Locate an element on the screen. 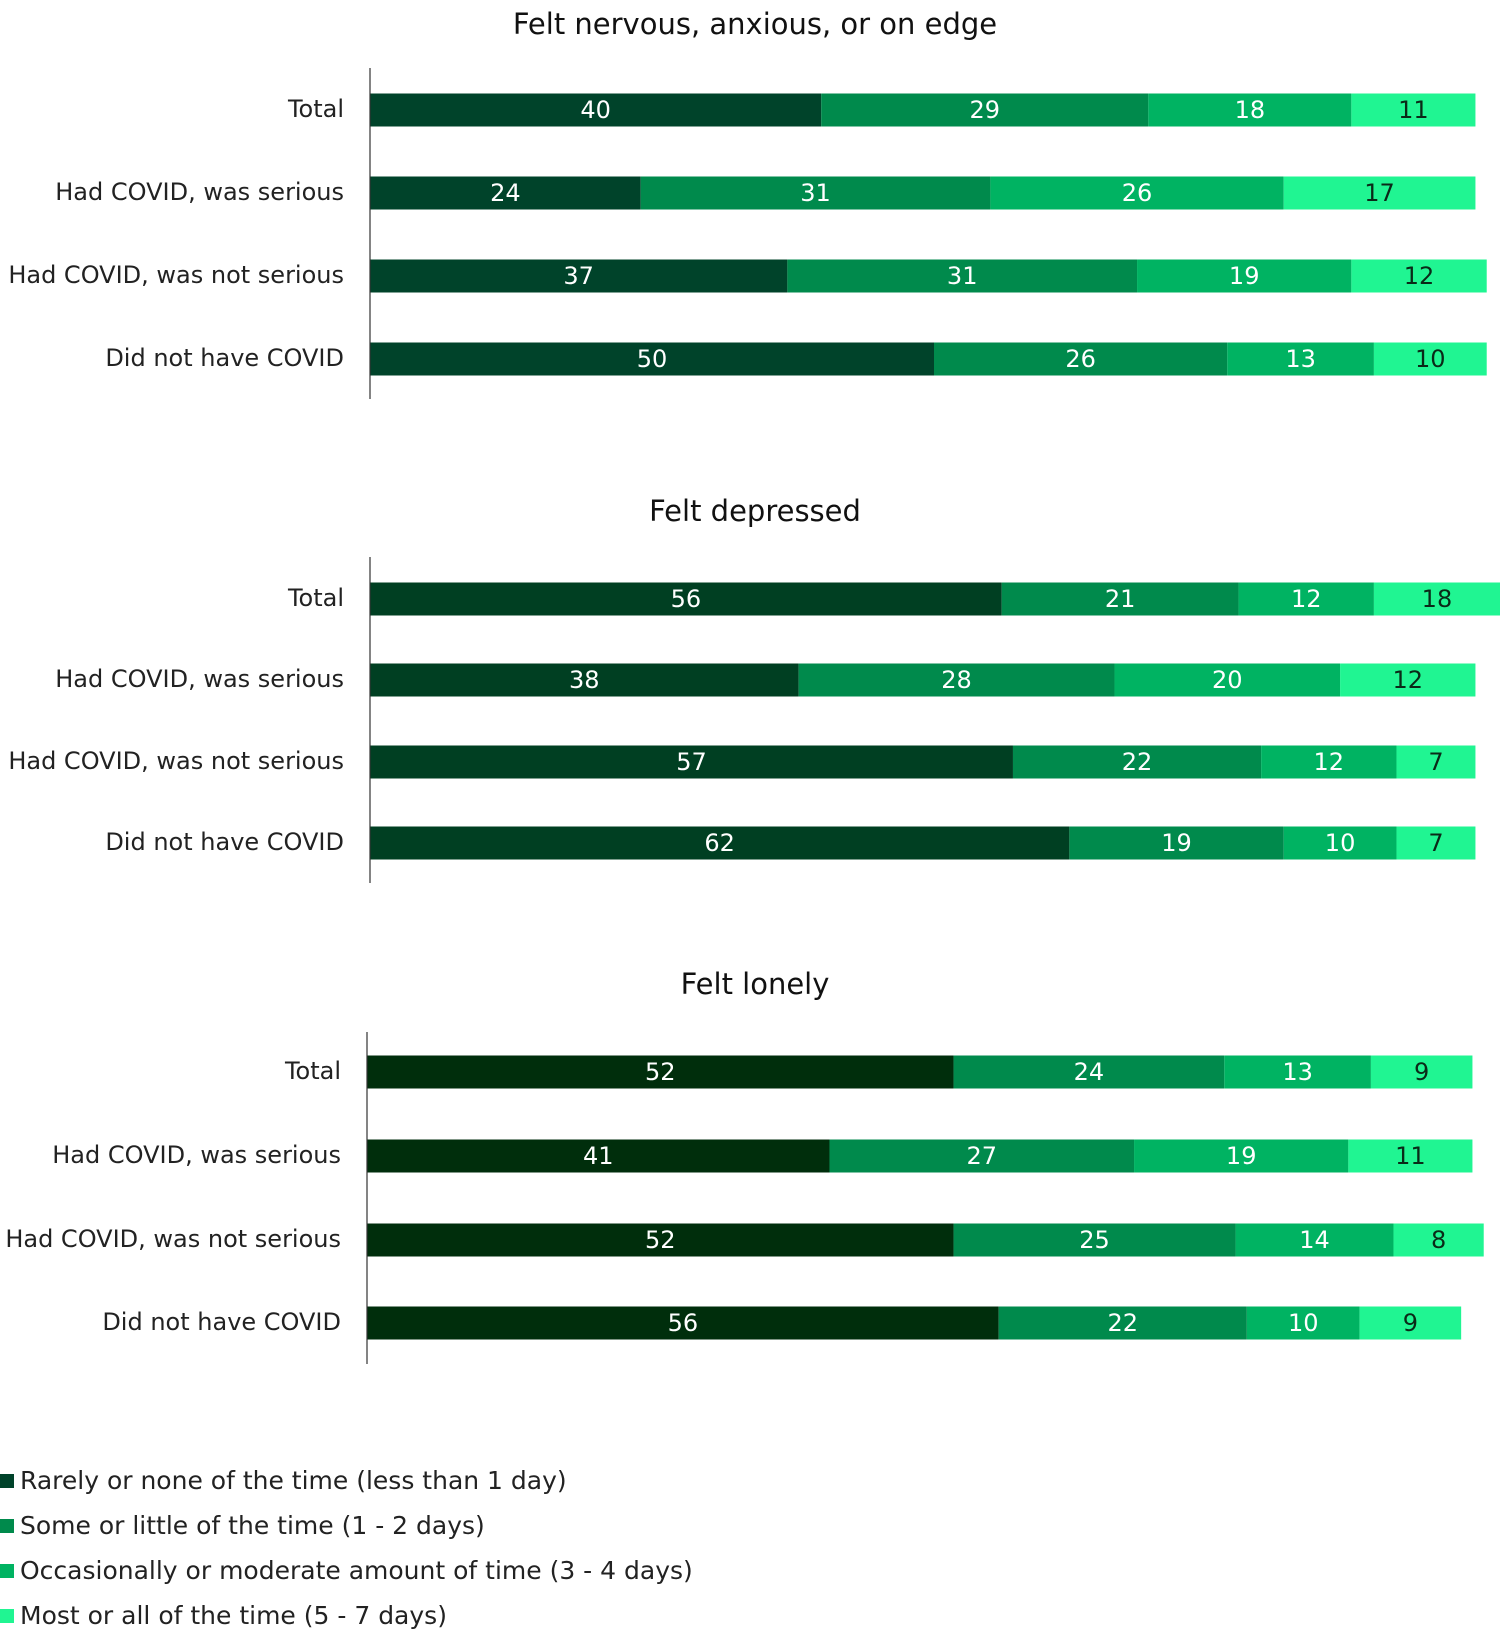  data-label: 25 is located at coordinates (1094, 1240).